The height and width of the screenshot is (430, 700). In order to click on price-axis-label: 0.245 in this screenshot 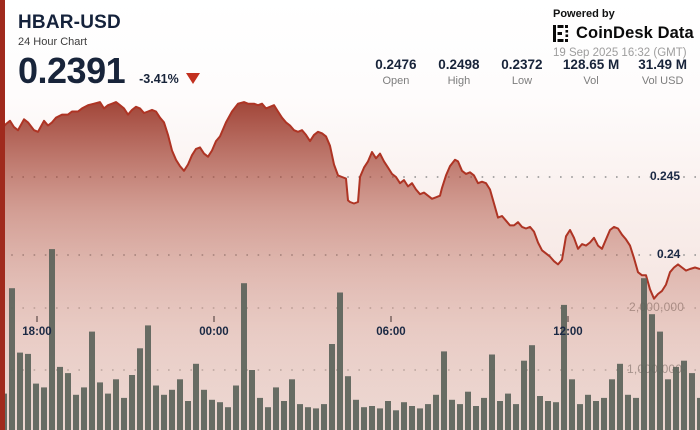, I will do `click(665, 176)`.